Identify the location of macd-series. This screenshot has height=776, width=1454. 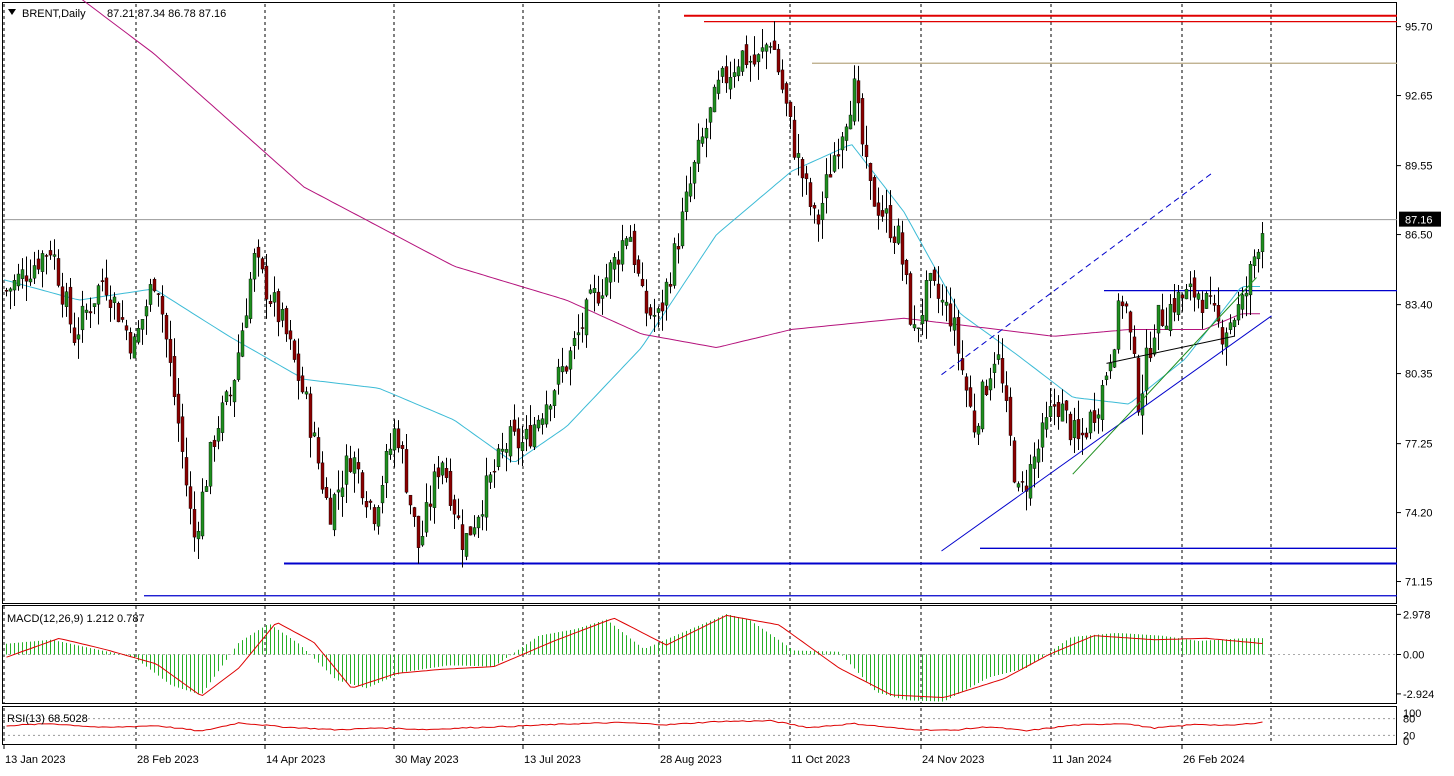
(700, 658).